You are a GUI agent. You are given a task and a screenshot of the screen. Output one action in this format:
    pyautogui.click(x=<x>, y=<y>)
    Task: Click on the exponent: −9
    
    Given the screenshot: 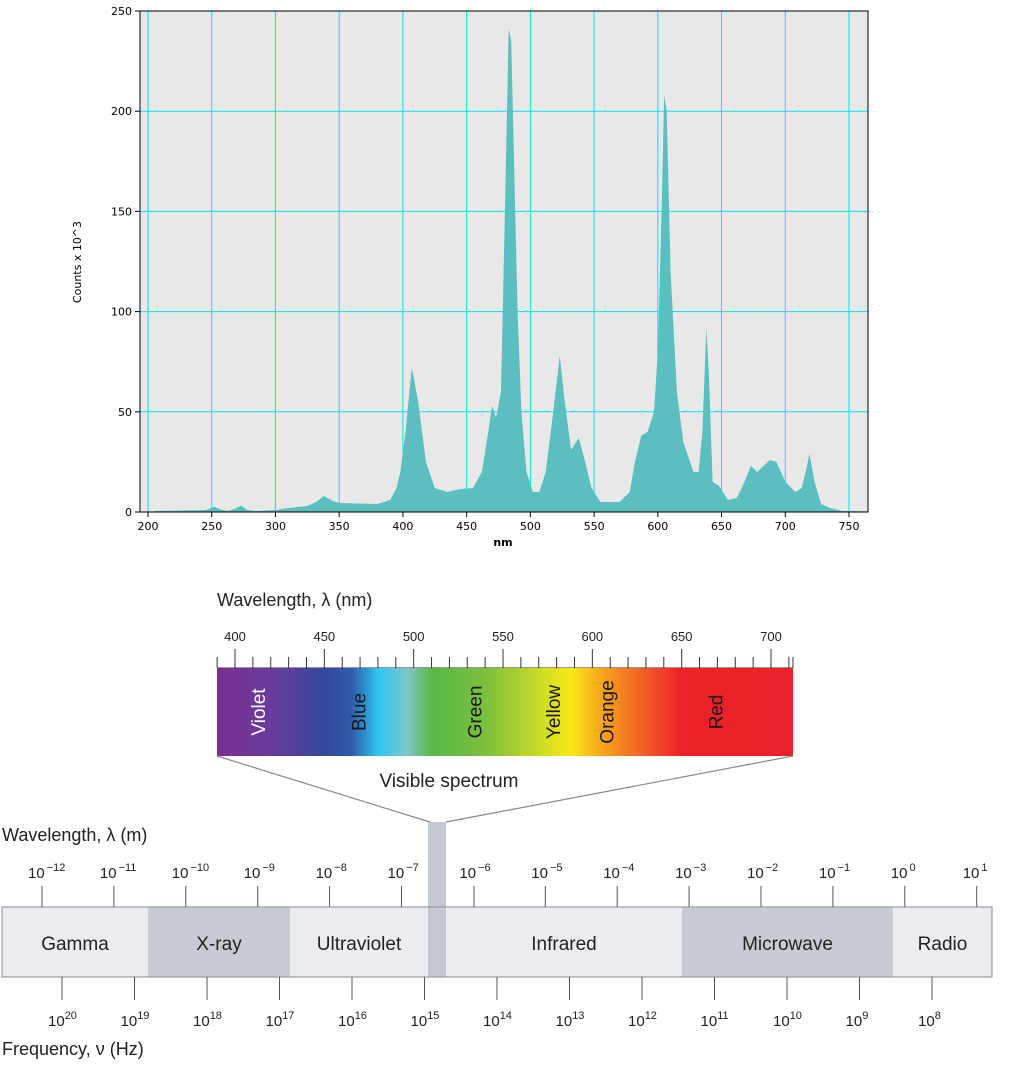 What is the action you would take?
    pyautogui.click(x=268, y=868)
    